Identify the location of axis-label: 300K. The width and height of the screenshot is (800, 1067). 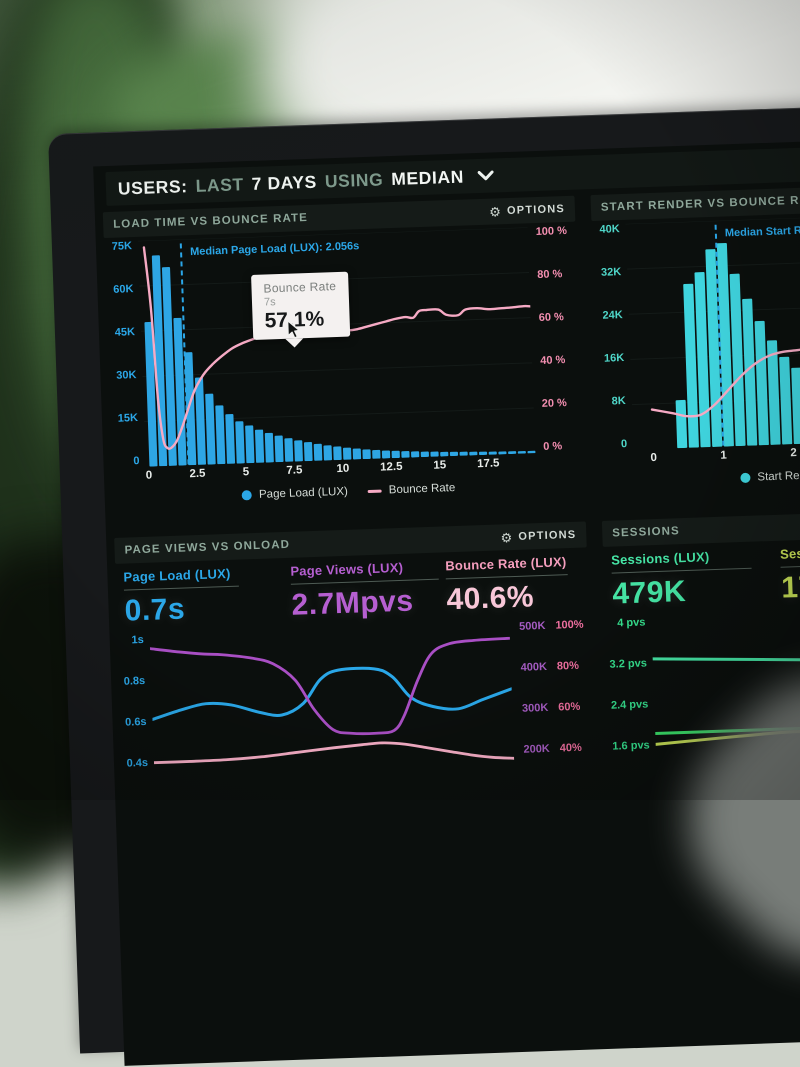
(535, 708).